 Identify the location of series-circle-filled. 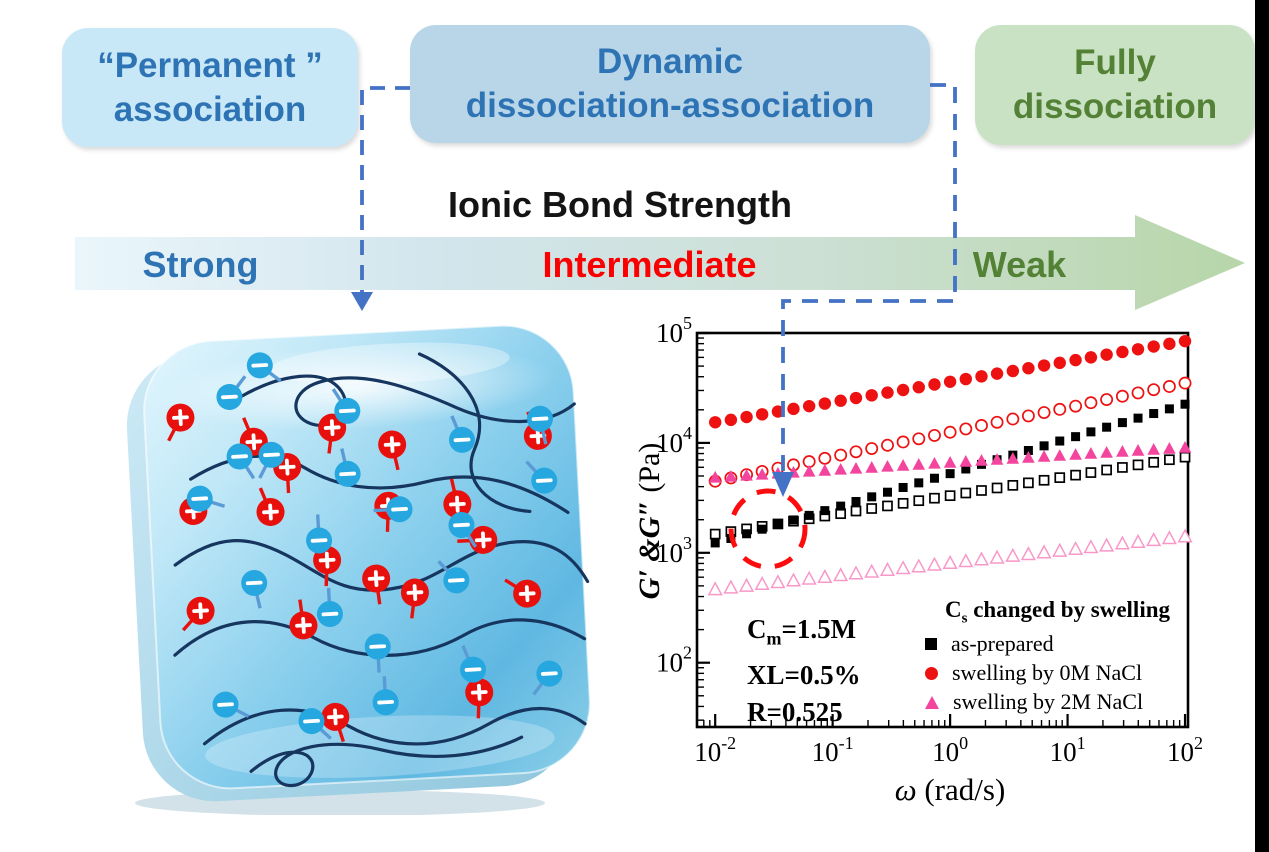
(950, 381).